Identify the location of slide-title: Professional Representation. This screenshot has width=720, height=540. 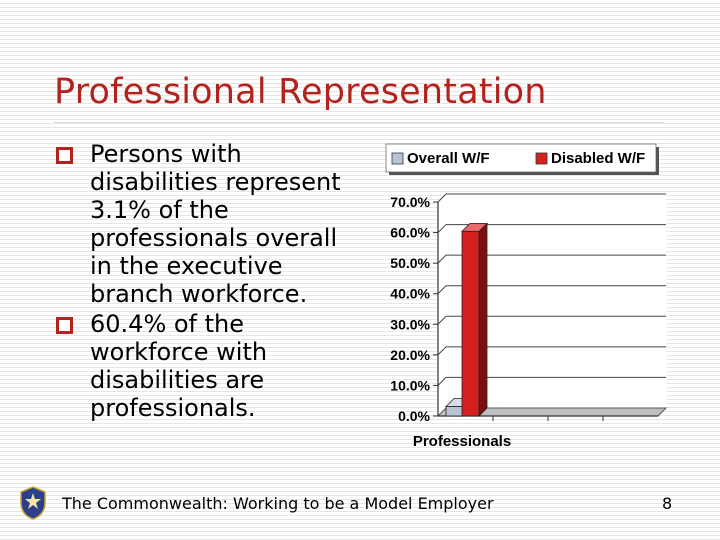
(300, 92).